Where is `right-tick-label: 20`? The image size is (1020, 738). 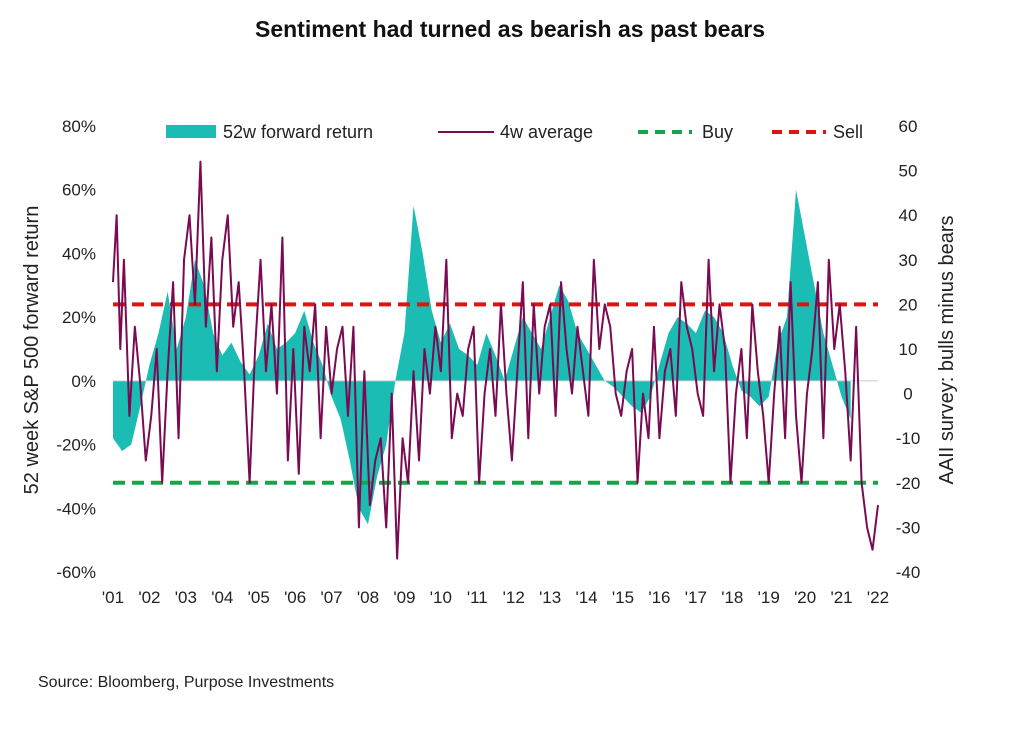 right-tick-label: 20 is located at coordinates (908, 304).